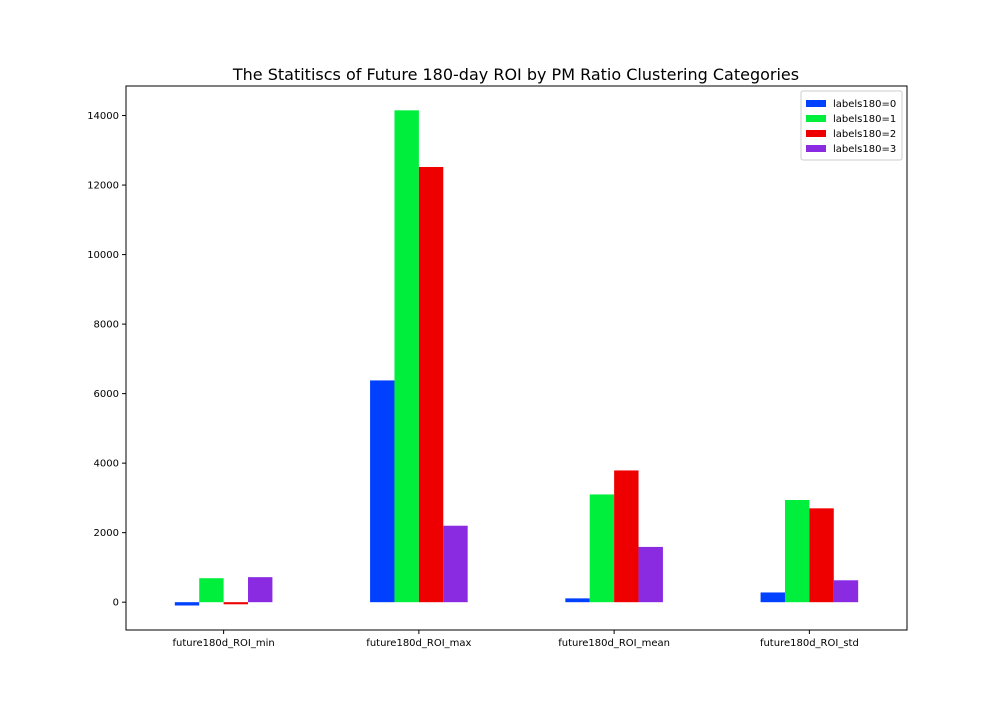 Image resolution: width=1008 pixels, height=720 pixels. Describe the element at coordinates (106, 394) in the screenshot. I see `y-tick-label: 6000` at that location.